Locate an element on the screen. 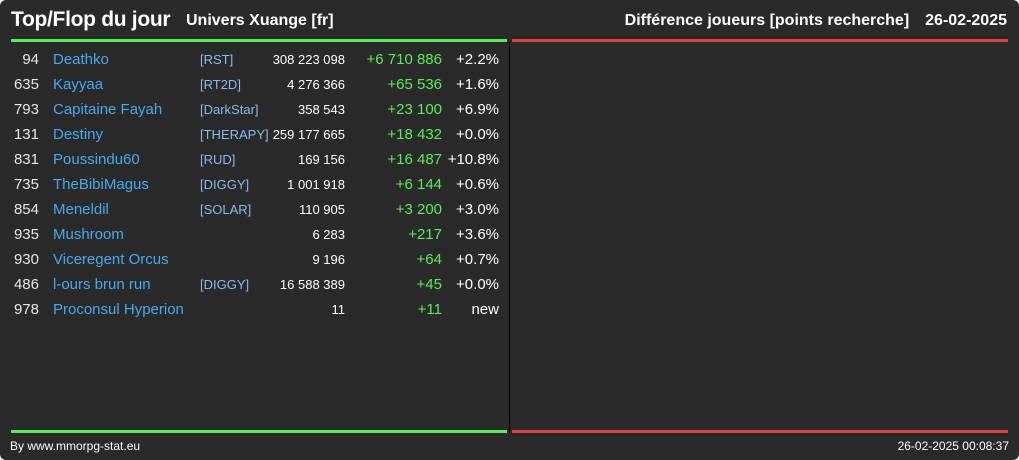 The width and height of the screenshot is (1019, 460). point-difference-cell: +11 is located at coordinates (429, 309).